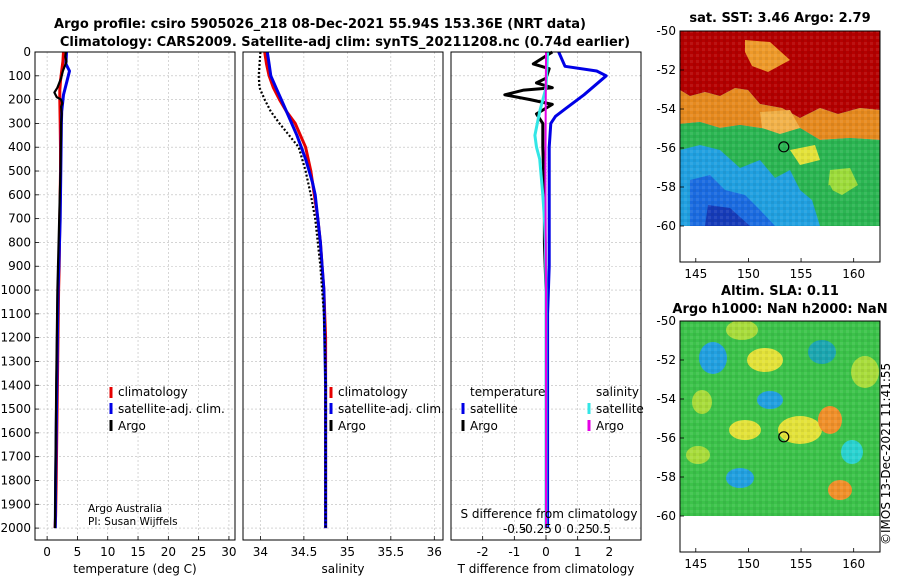 The image size is (900, 580). I want to click on sla-map-title2: Argo h1000: NaN h2000: NaN, so click(779, 309).